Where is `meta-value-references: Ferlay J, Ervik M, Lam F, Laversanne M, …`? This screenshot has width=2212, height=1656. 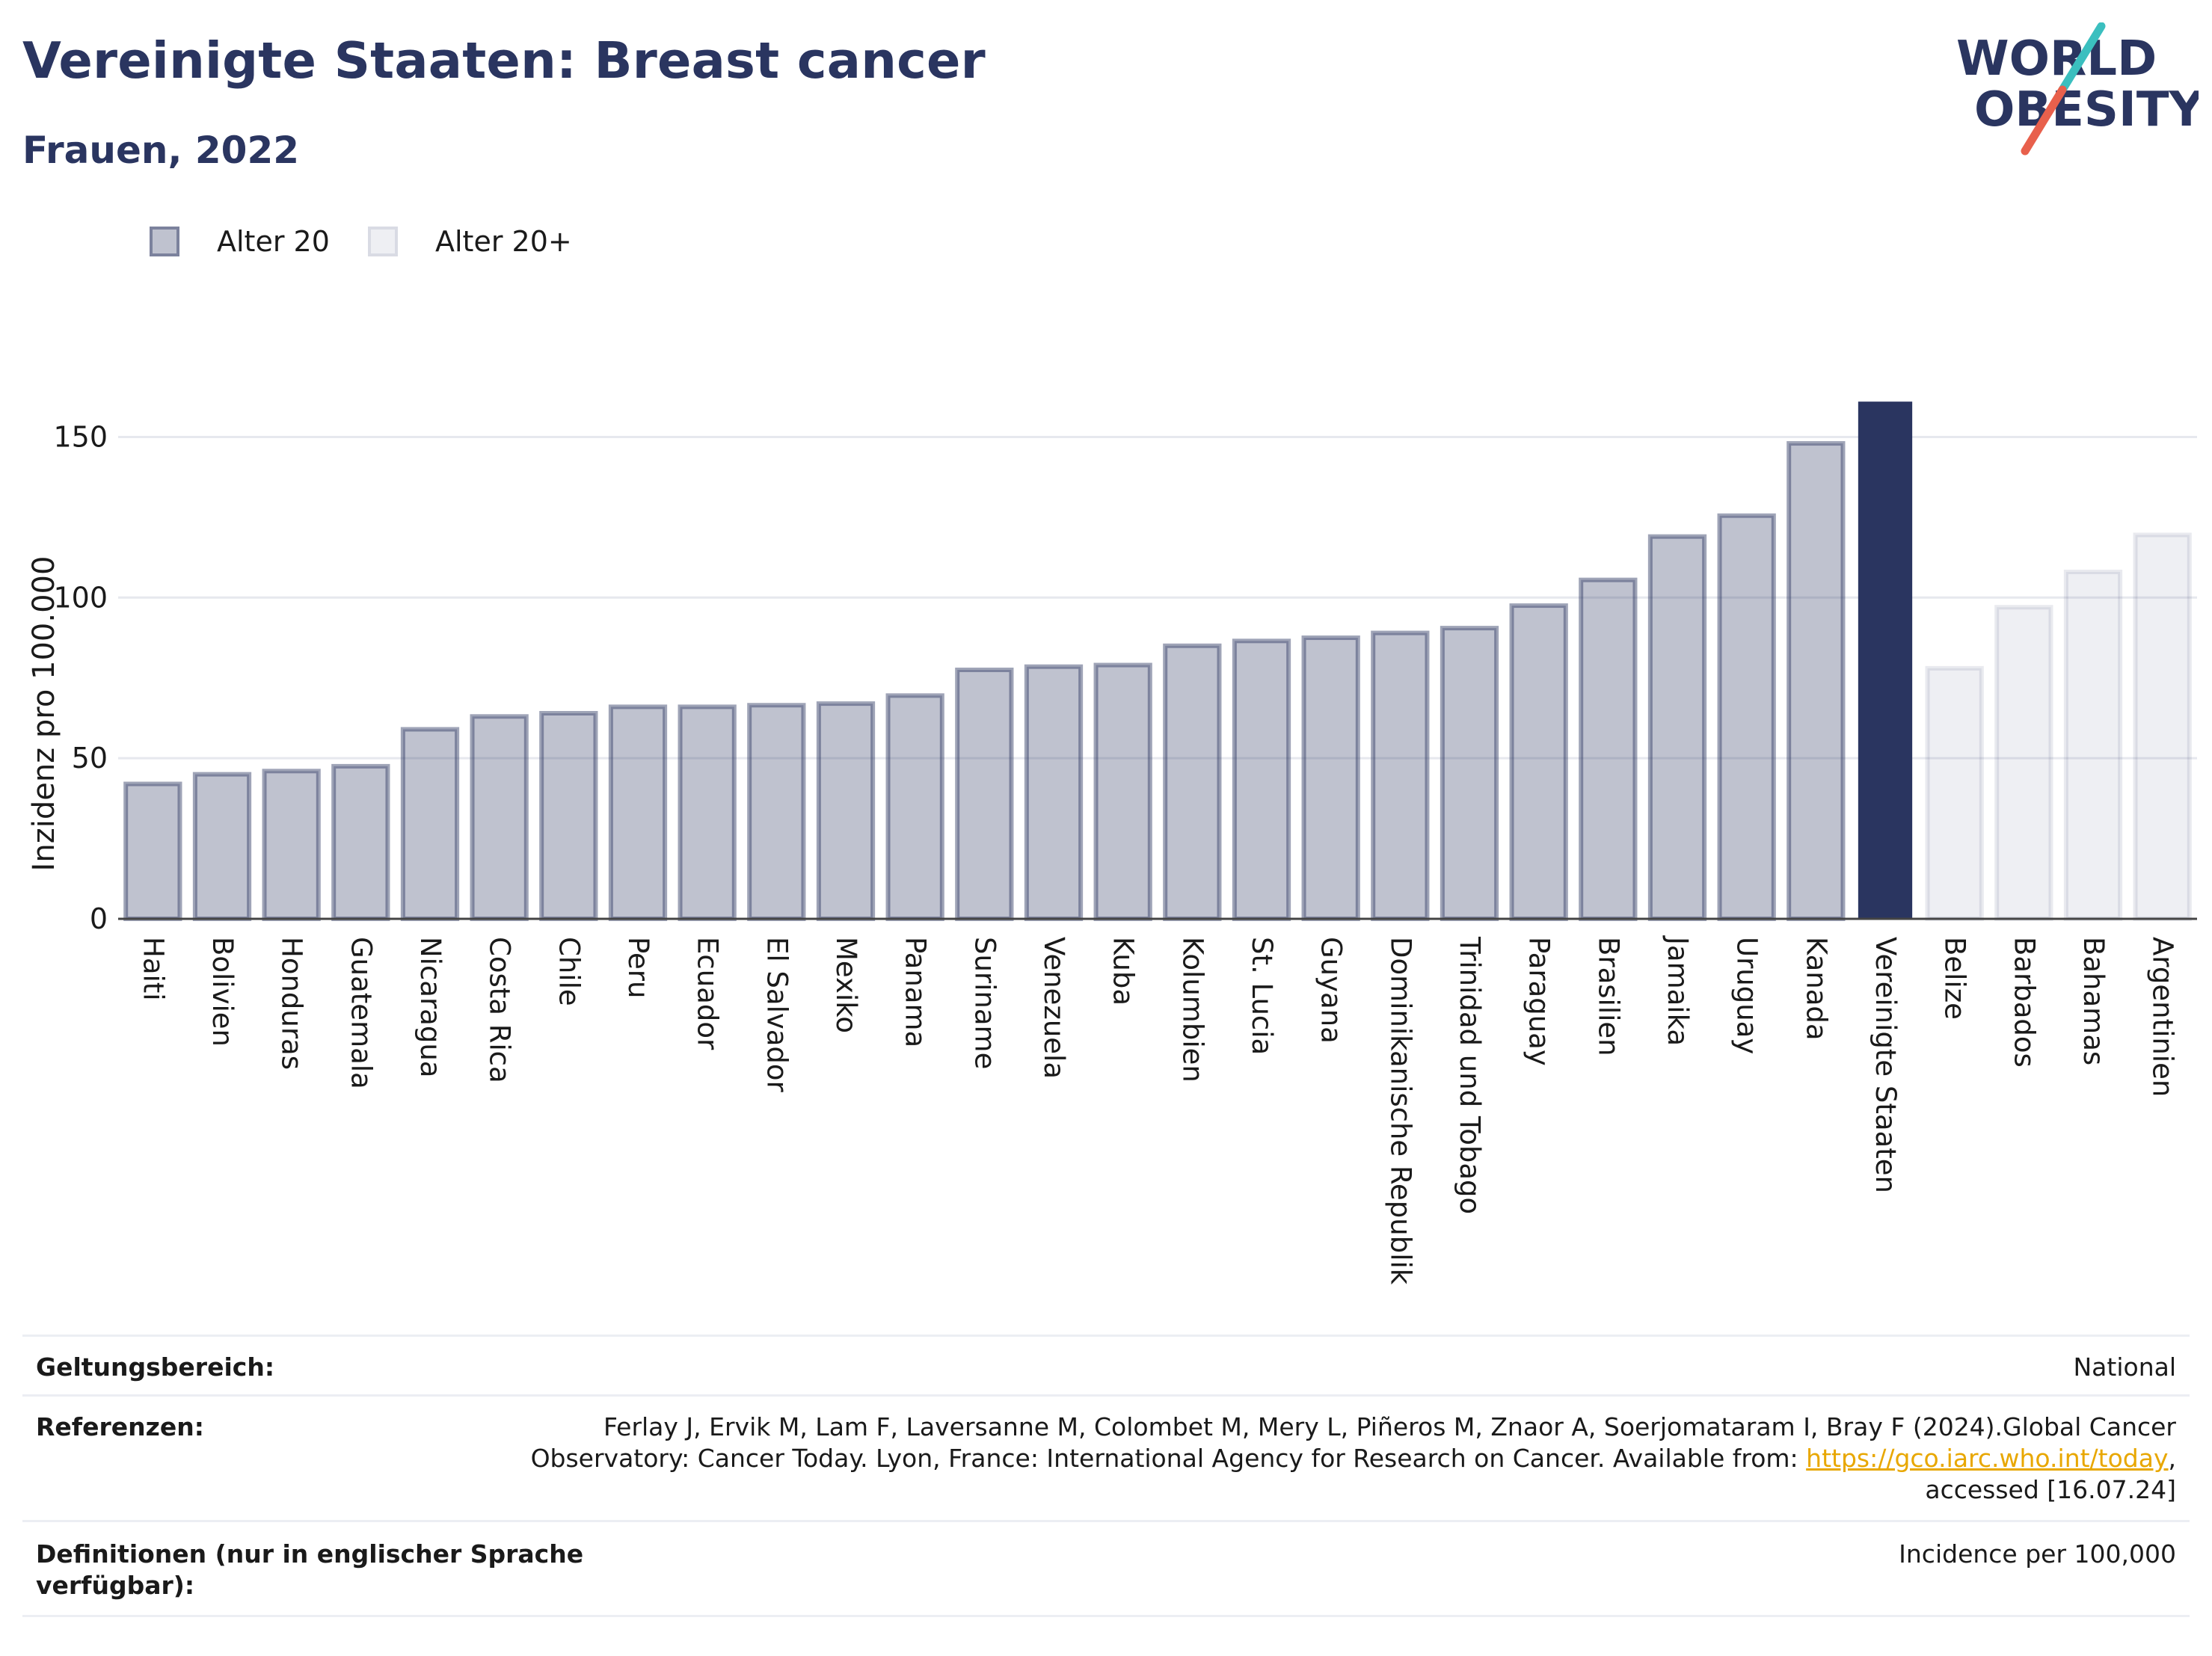 meta-value-references: Ferlay J, Ervik M, Lam F, Laversanne M, … is located at coordinates (1353, 1459).